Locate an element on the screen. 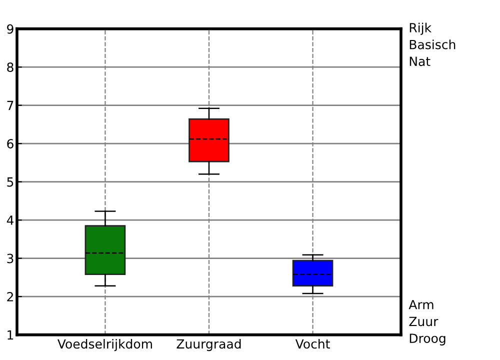  x-tick-label: Vocht is located at coordinates (312, 343).